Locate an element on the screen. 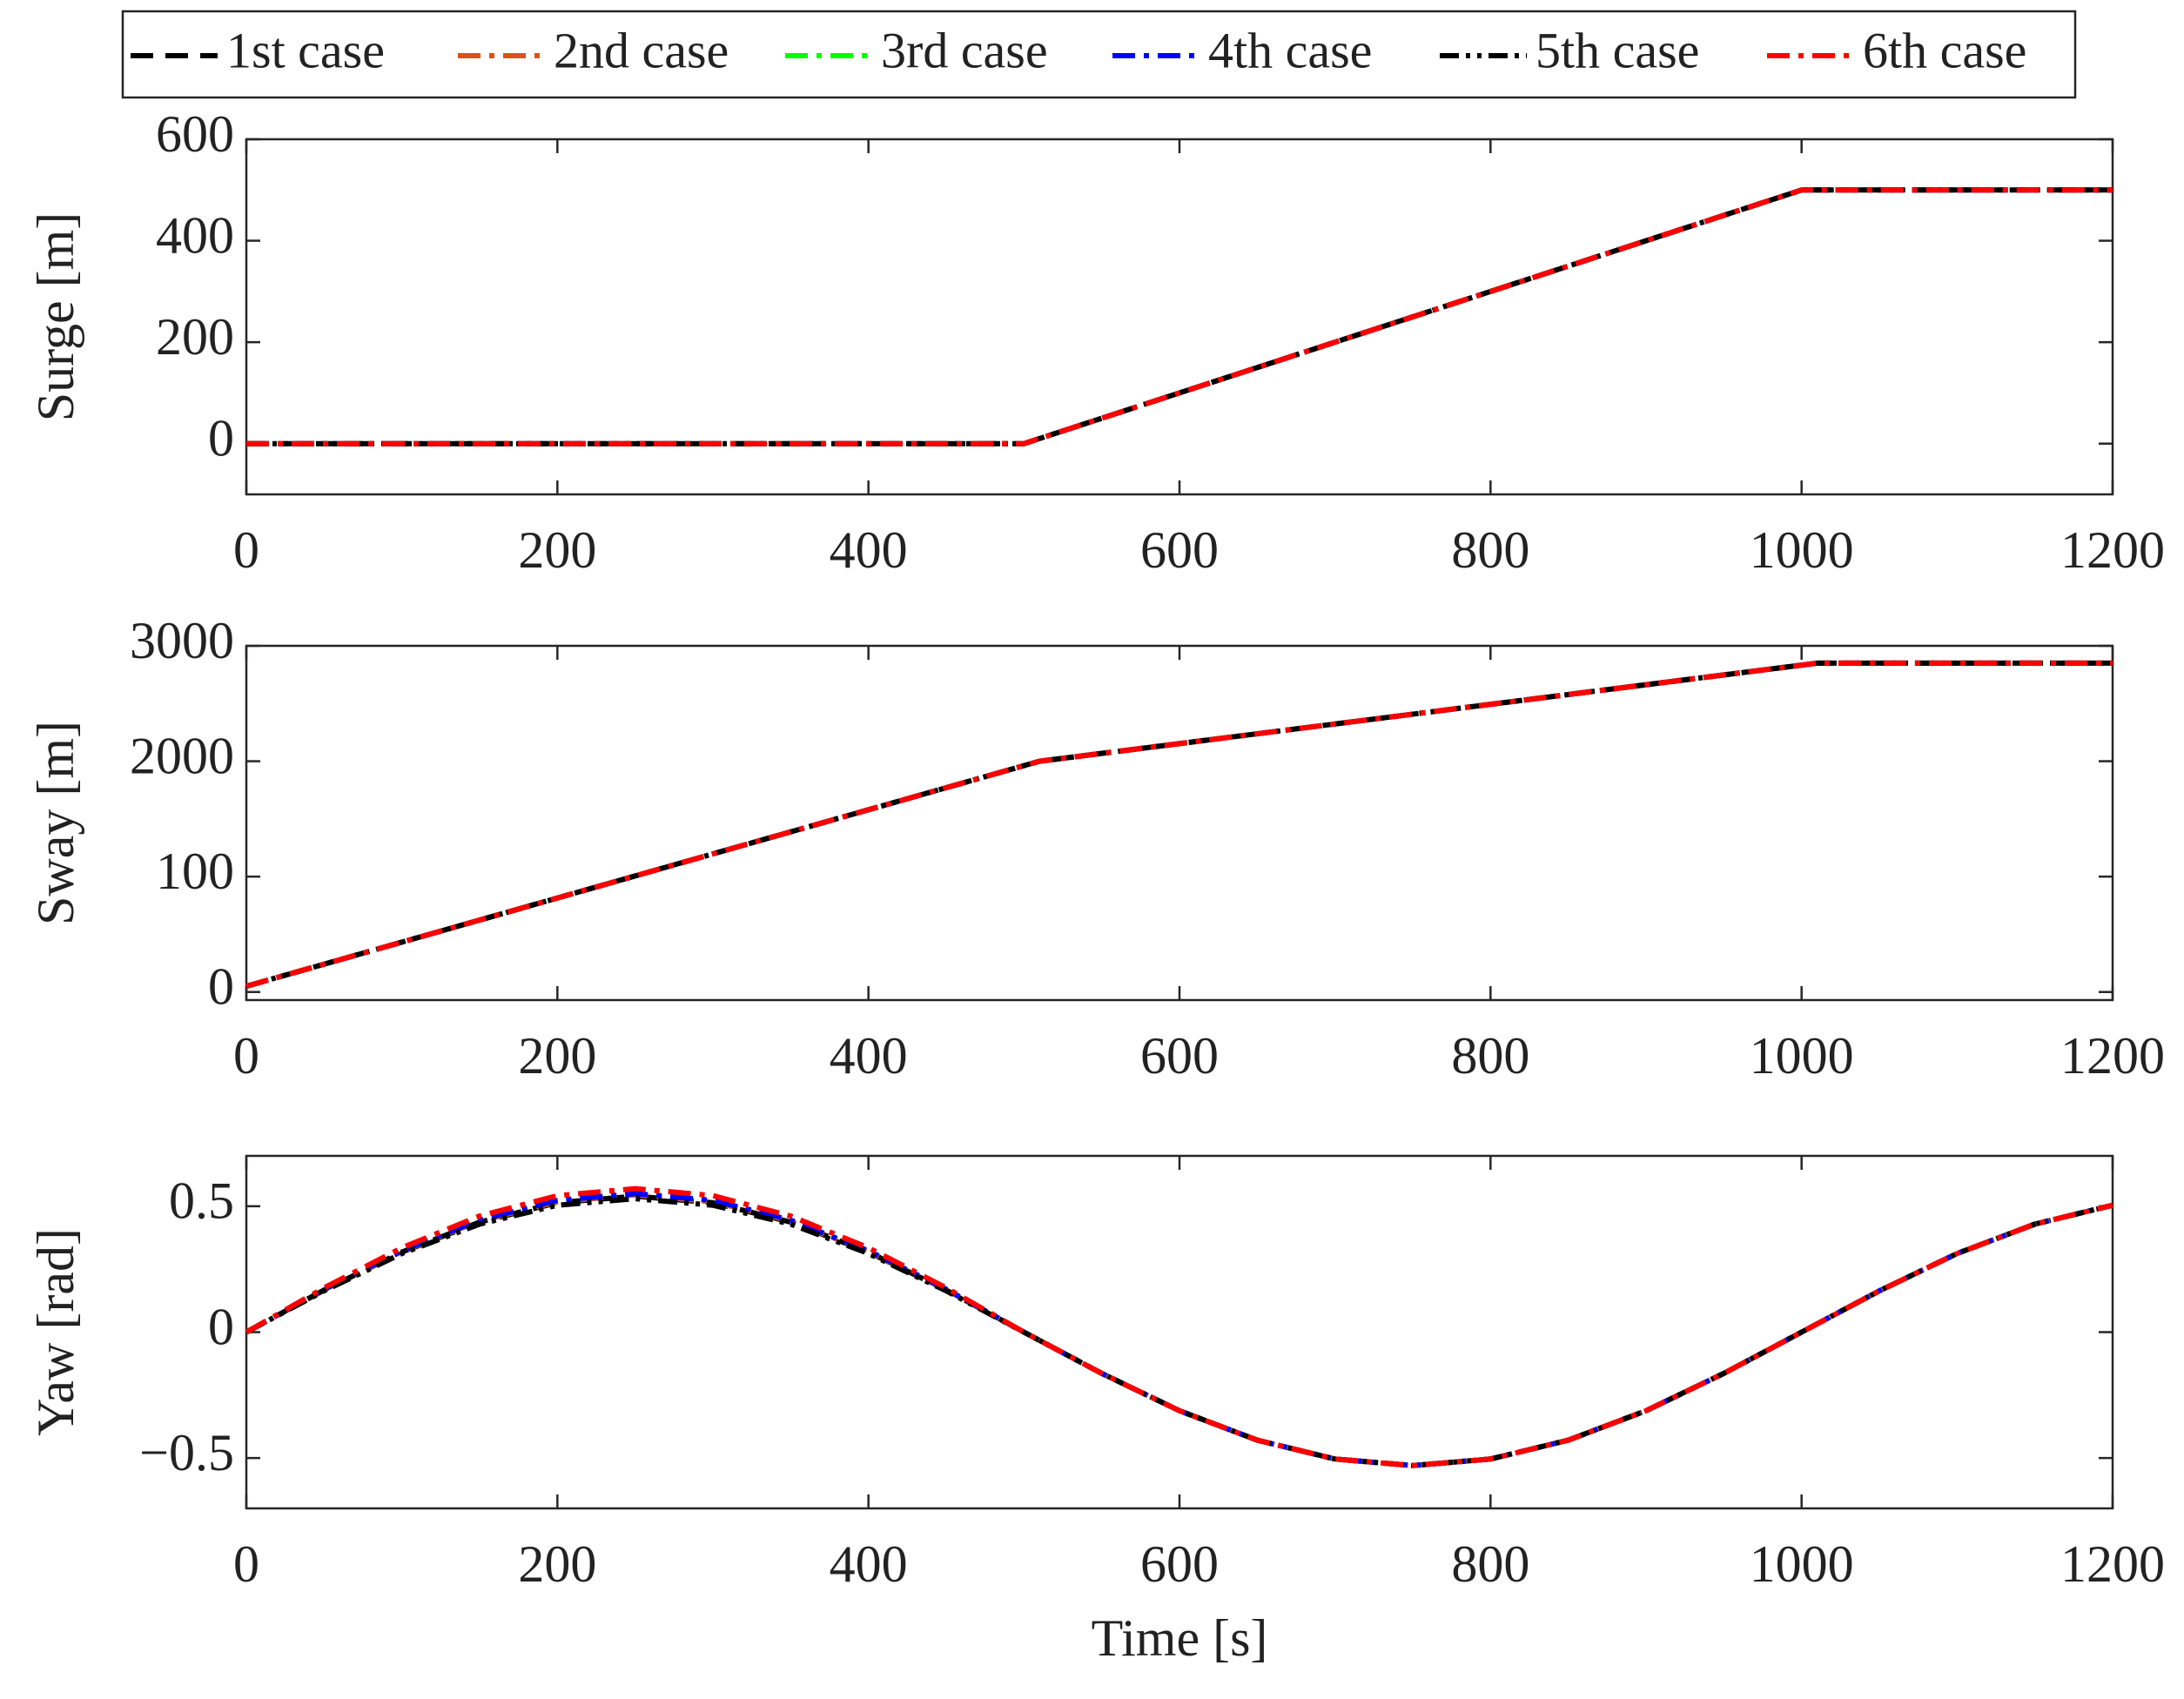 Image resolution: width=2184 pixels, height=1699 pixels. legend-box is located at coordinates (1099, 54).